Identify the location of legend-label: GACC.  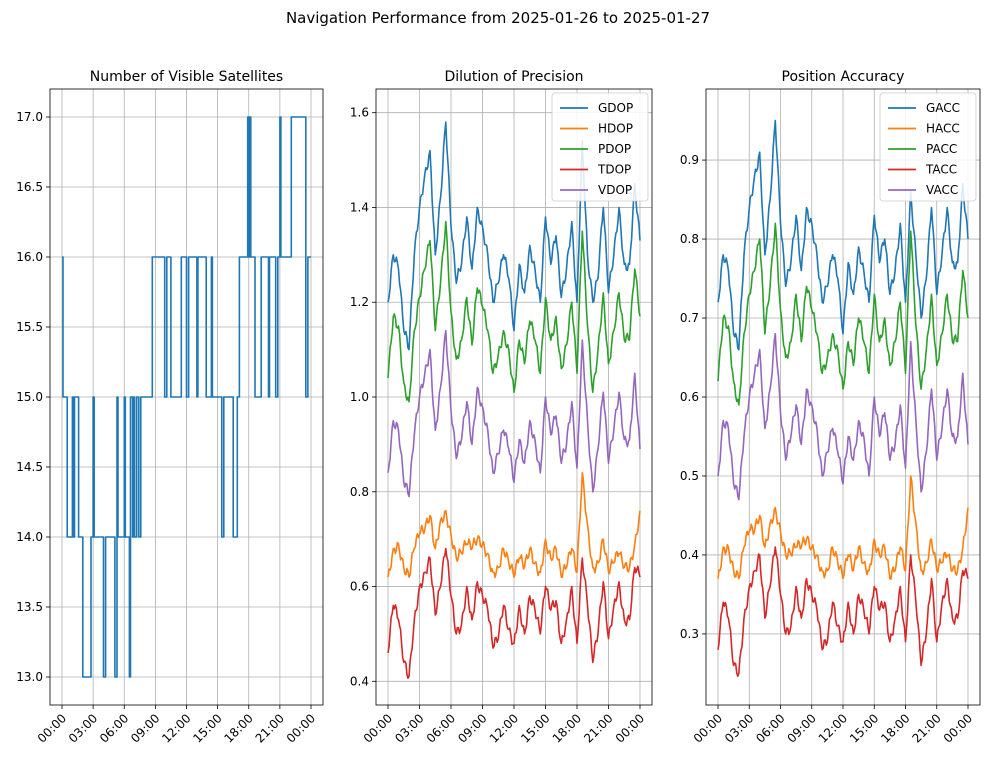
(943, 108).